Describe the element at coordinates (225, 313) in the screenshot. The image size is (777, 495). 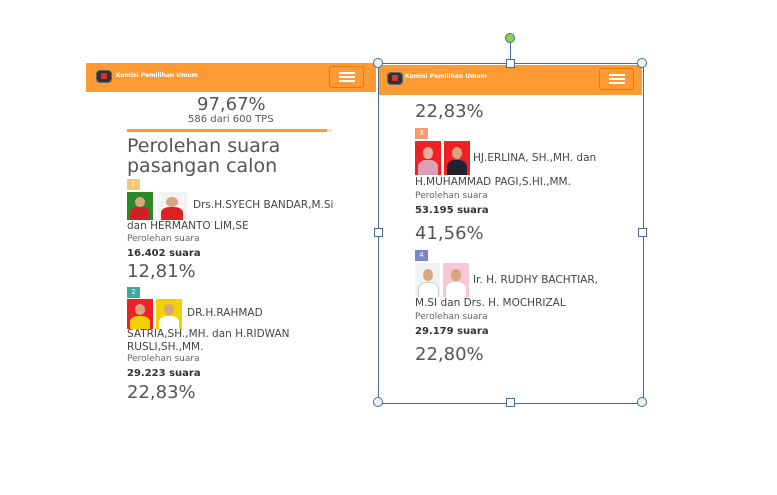
I see `candidate-name: DR.H.RAHMAD` at that location.